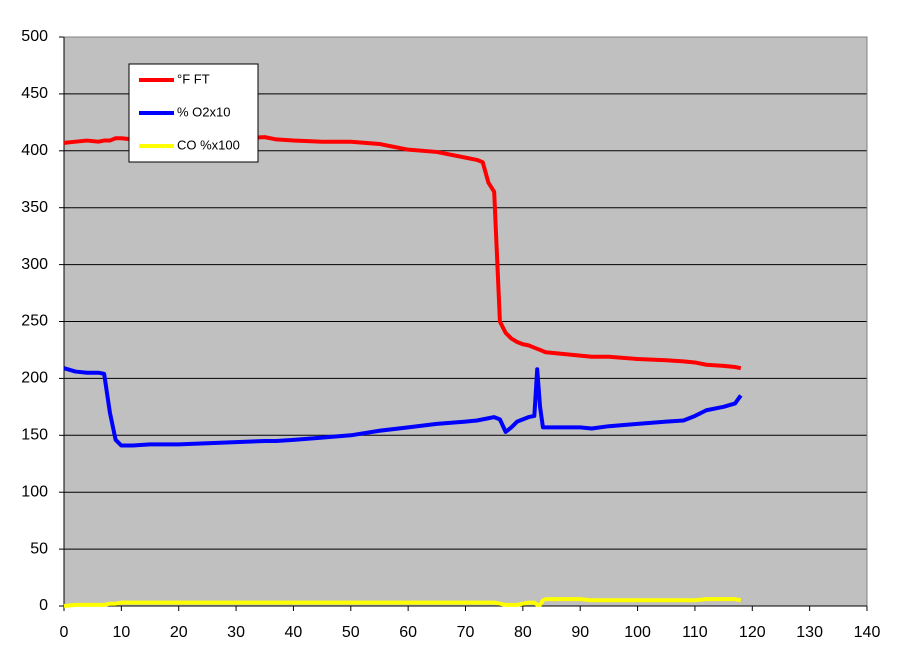 This screenshot has width=907, height=671. I want to click on x-tick-label: 50, so click(351, 632).